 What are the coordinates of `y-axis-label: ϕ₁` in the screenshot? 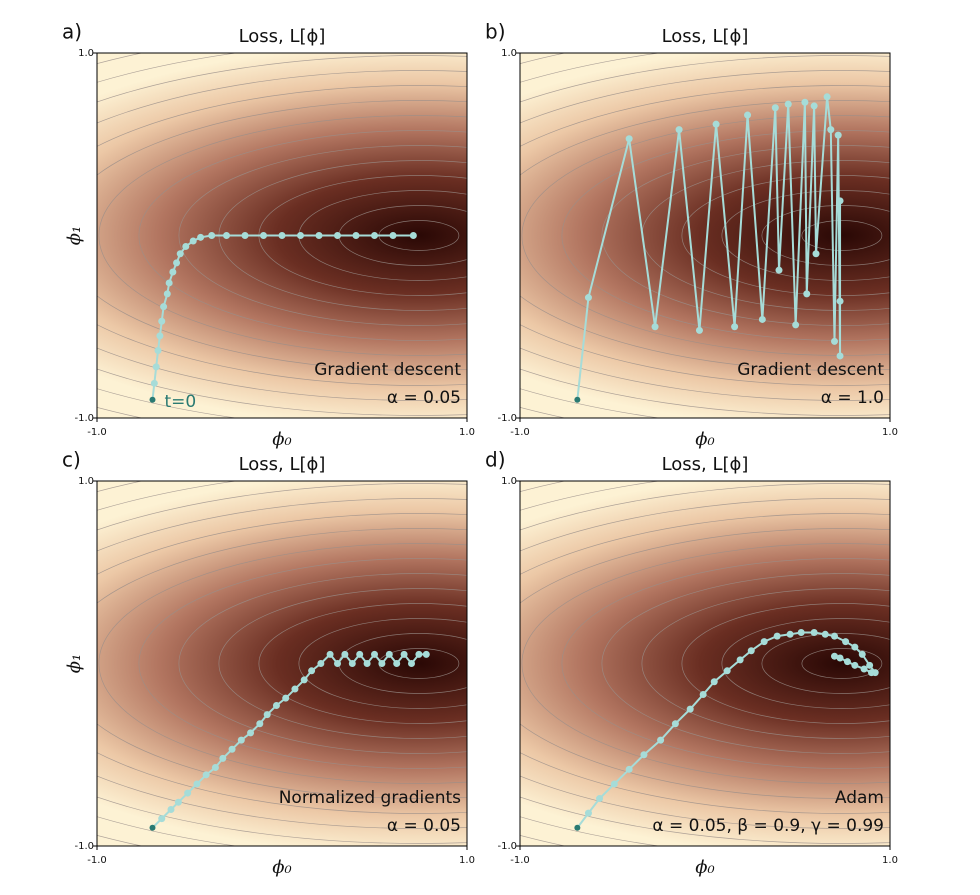 It's located at (74, 664).